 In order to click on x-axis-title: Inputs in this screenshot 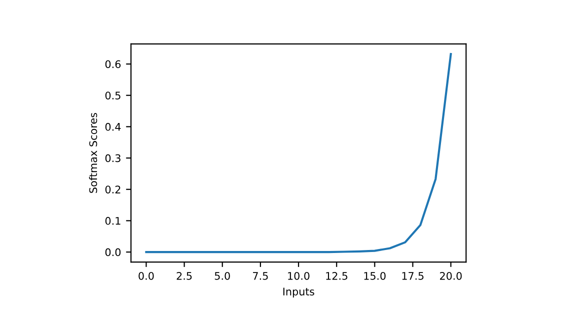, I will do `click(298, 293)`.